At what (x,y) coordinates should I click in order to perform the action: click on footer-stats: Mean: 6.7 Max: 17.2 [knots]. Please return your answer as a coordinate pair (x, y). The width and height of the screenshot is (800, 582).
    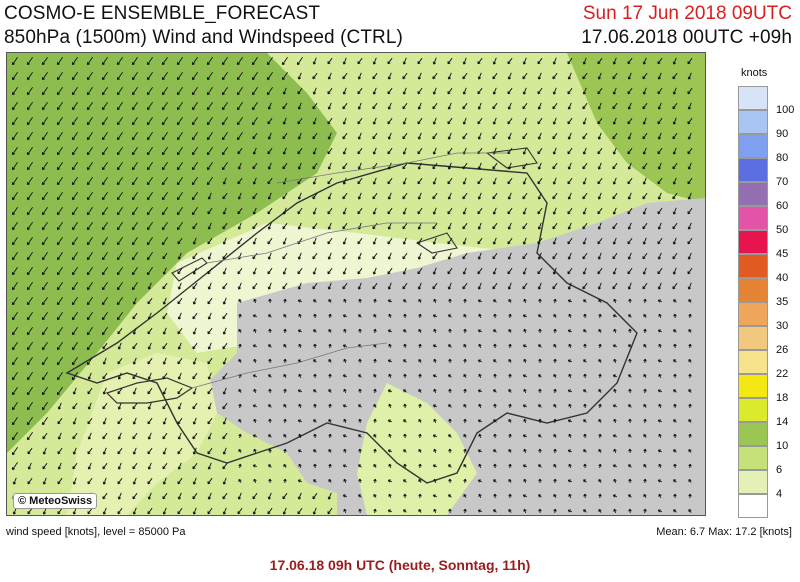
    Looking at the image, I should click on (724, 532).